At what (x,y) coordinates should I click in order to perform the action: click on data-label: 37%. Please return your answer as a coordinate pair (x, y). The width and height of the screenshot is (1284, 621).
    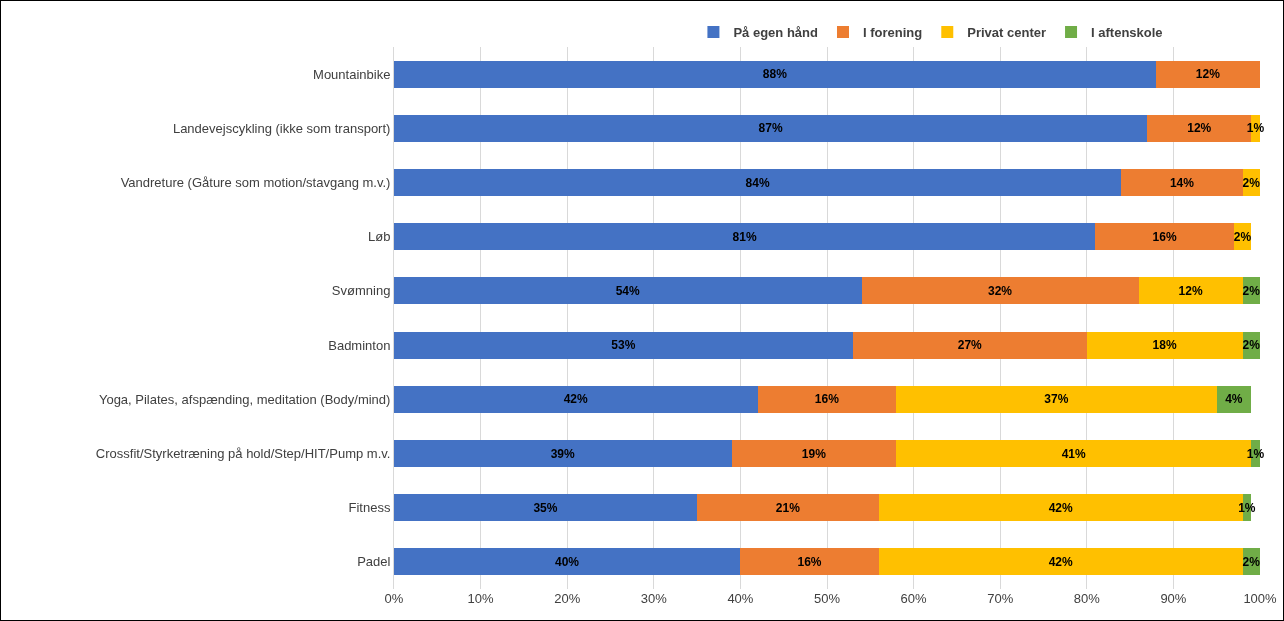
    Looking at the image, I should click on (1056, 399).